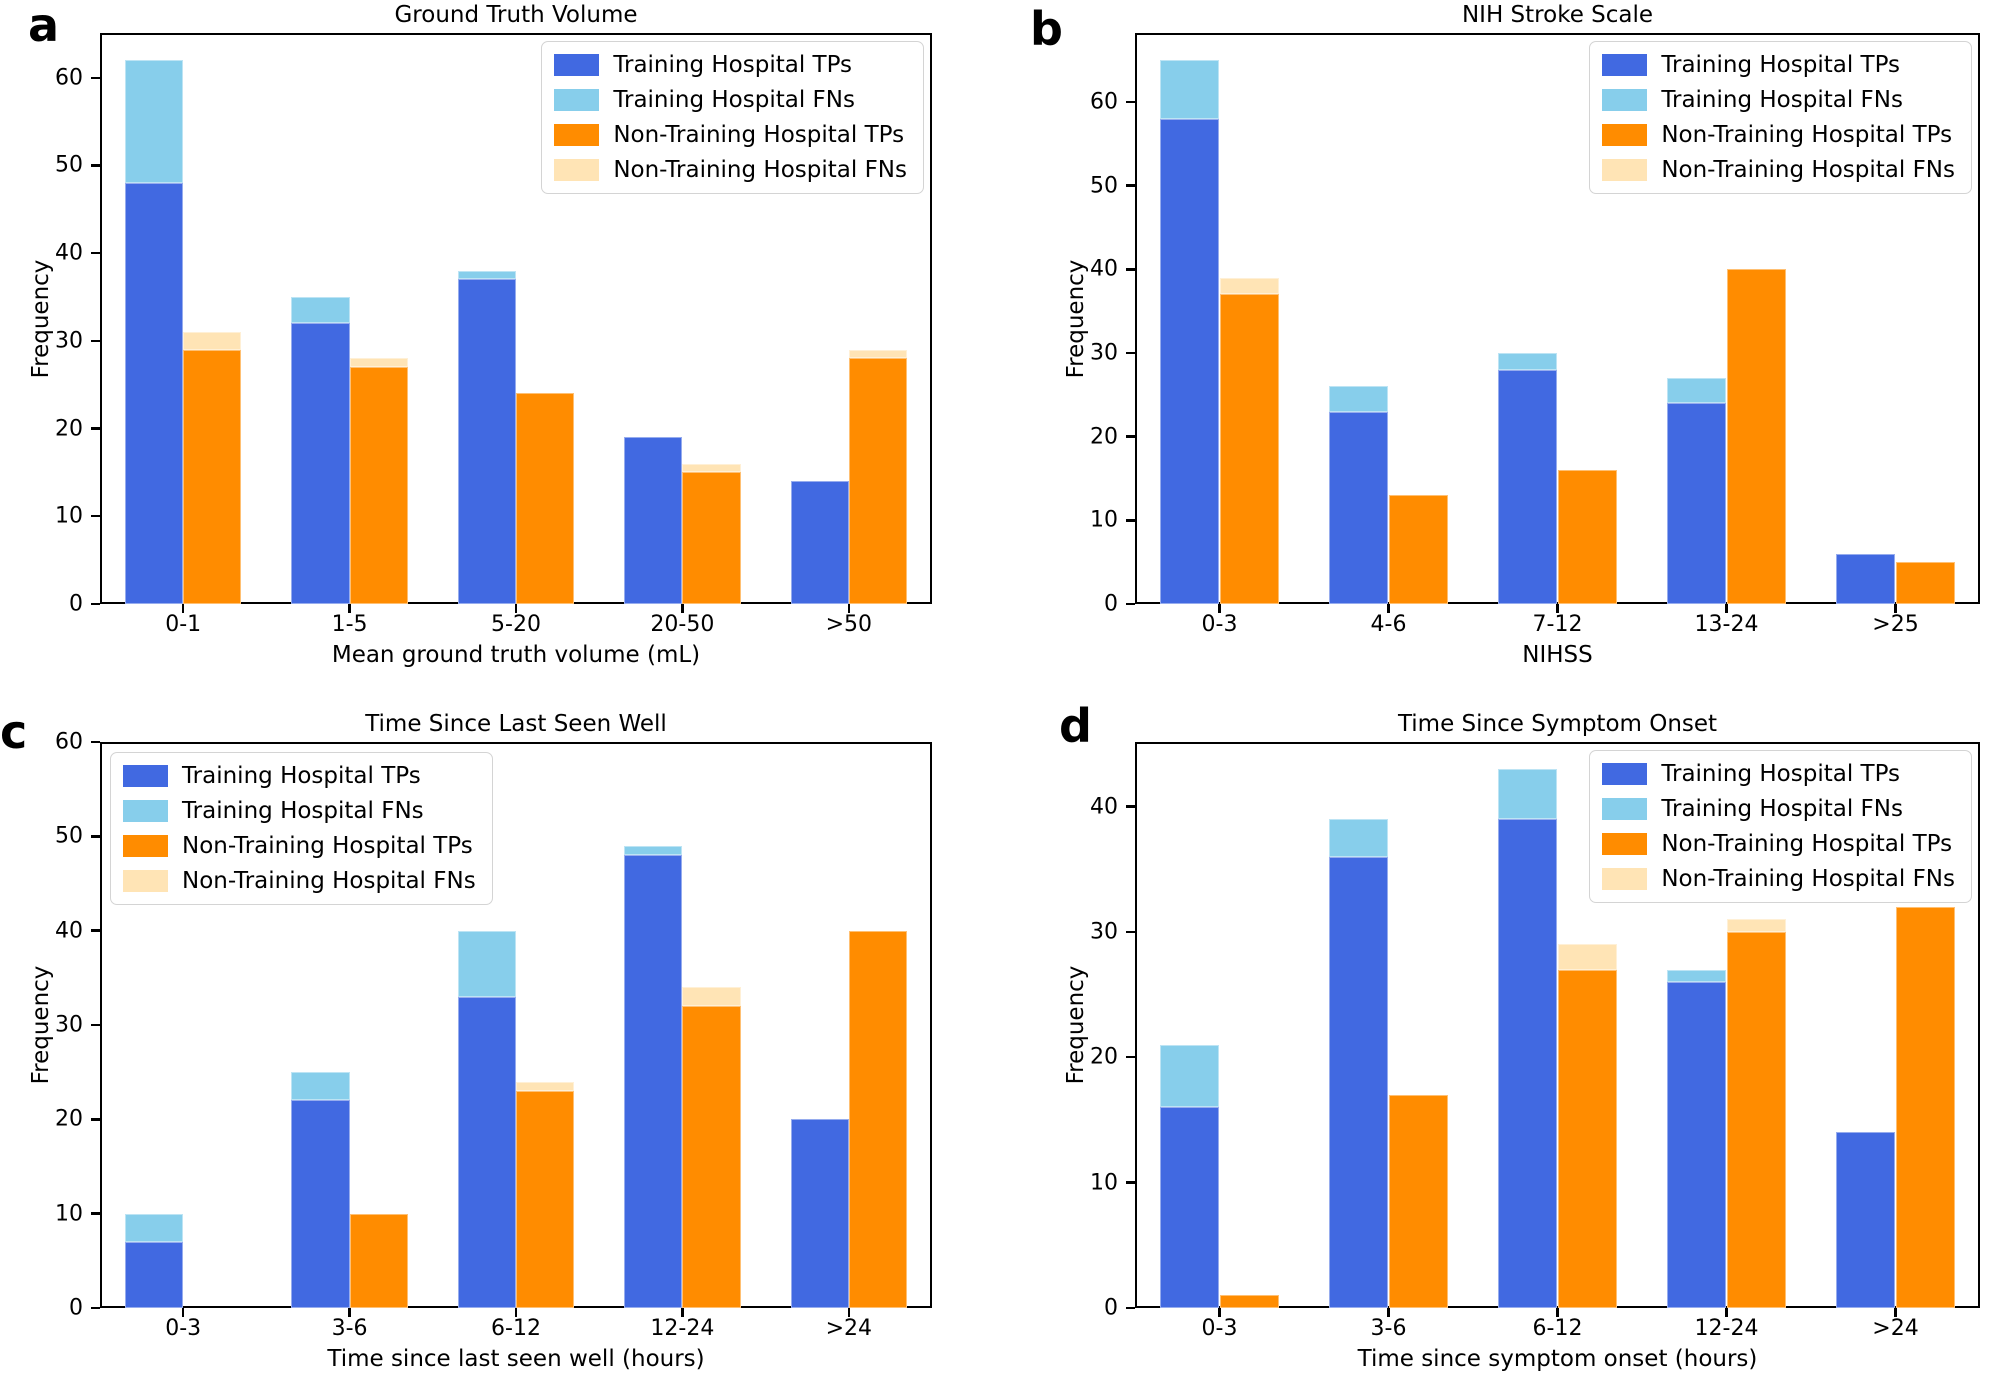 The image size is (2006, 1378). What do you see at coordinates (44, 26) in the screenshot?
I see `panel-letter-a: a` at bounding box center [44, 26].